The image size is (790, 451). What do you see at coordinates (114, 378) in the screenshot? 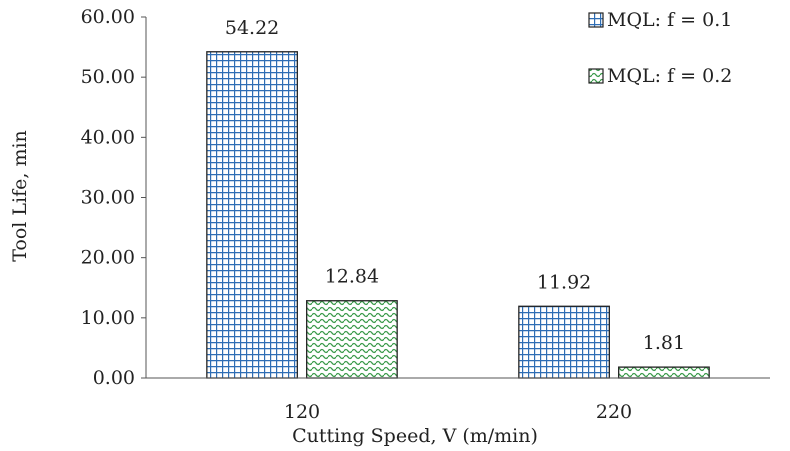
I see `y-tick-label: 0.00` at bounding box center [114, 378].